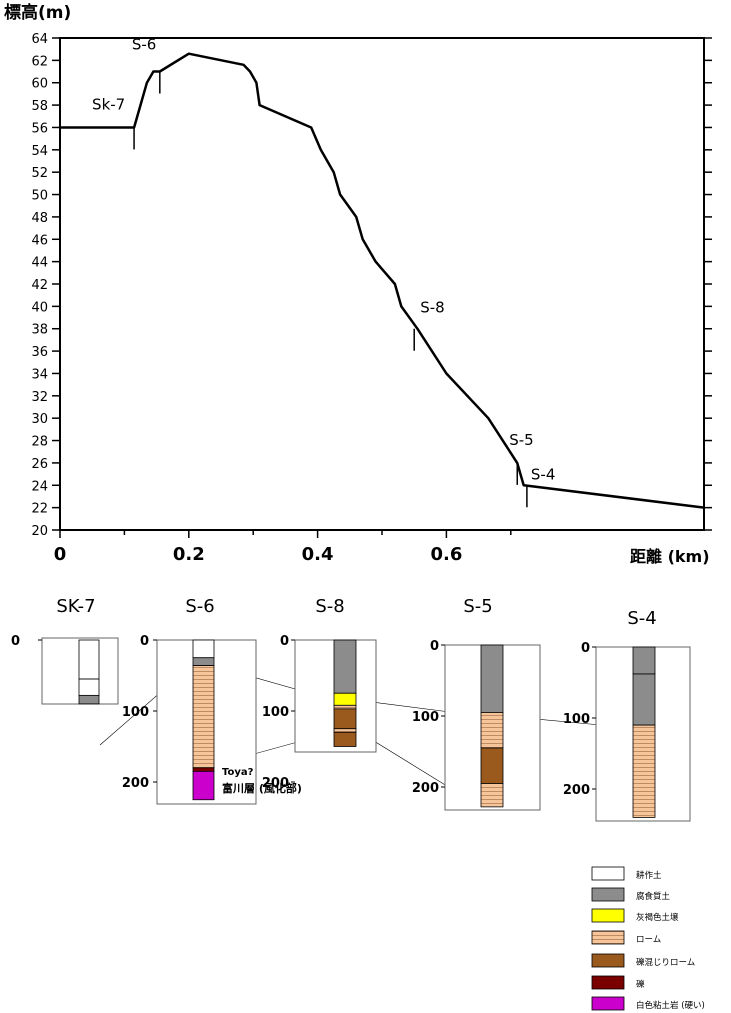  Describe the element at coordinates (39, 240) in the screenshot. I see `y-tick-label: 46` at that location.